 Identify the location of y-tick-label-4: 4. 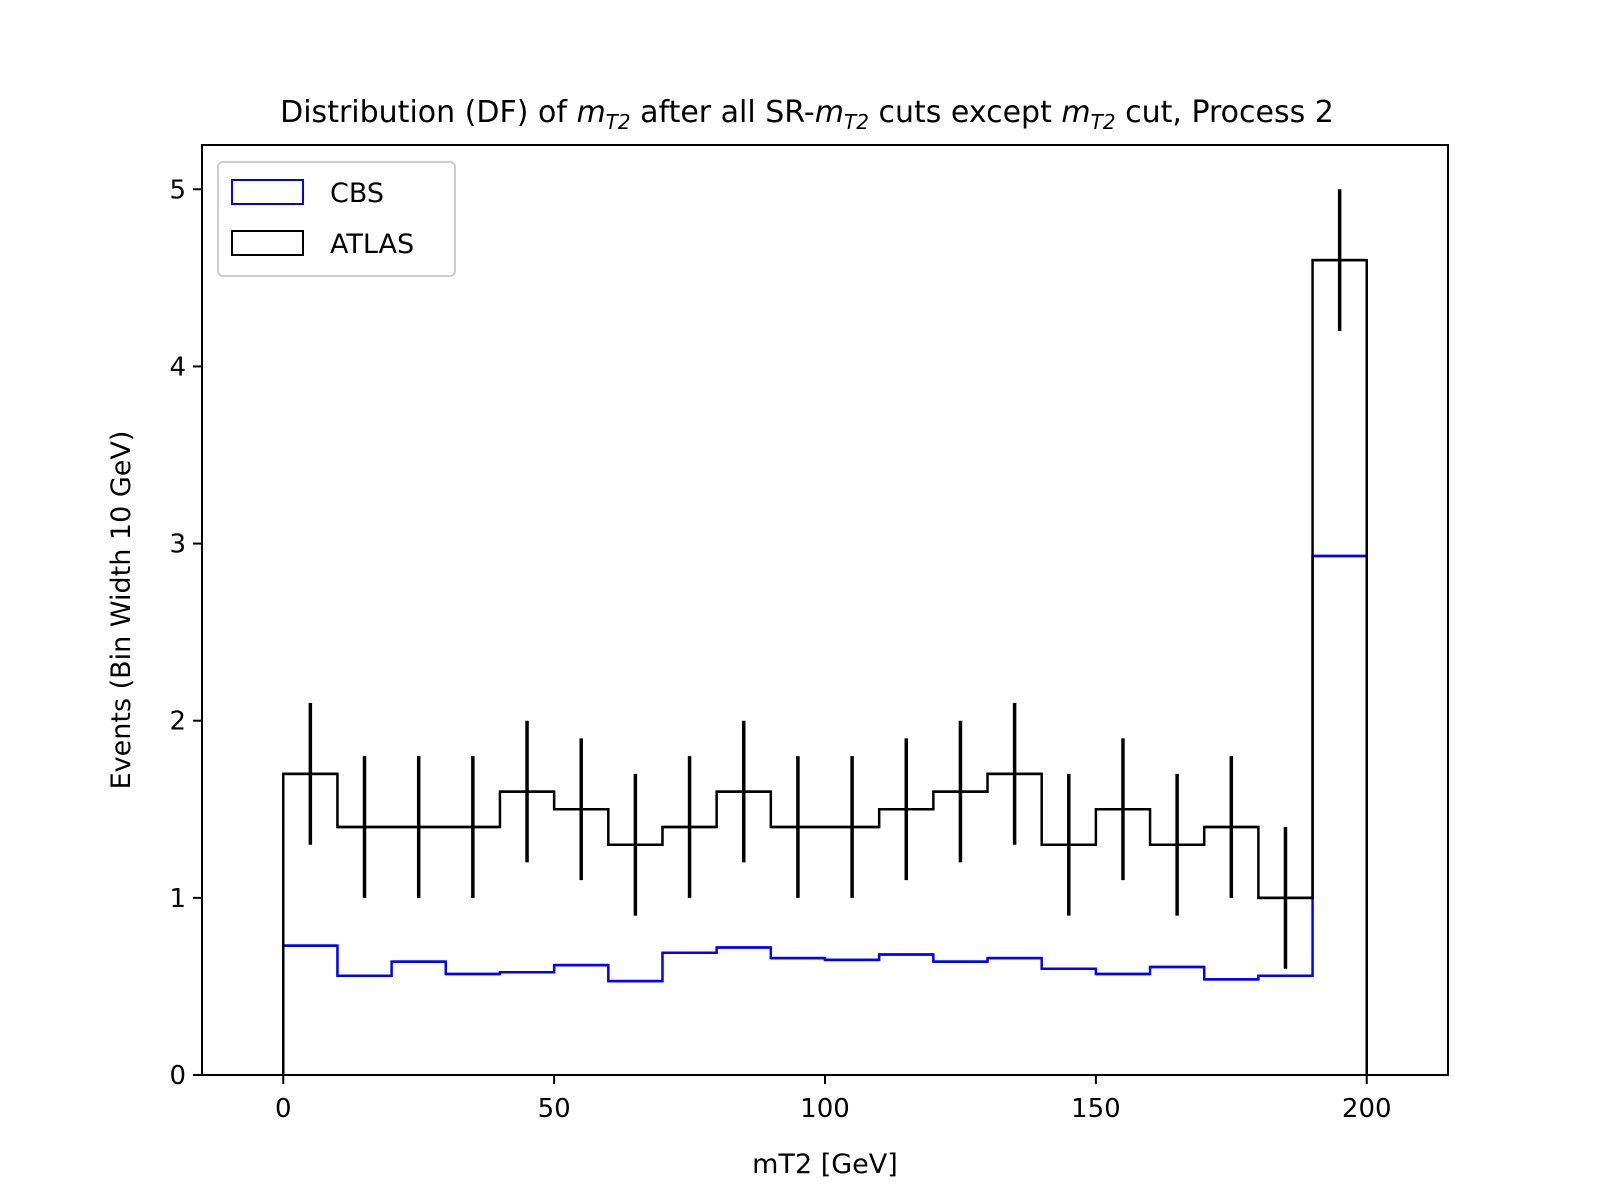
(177, 367).